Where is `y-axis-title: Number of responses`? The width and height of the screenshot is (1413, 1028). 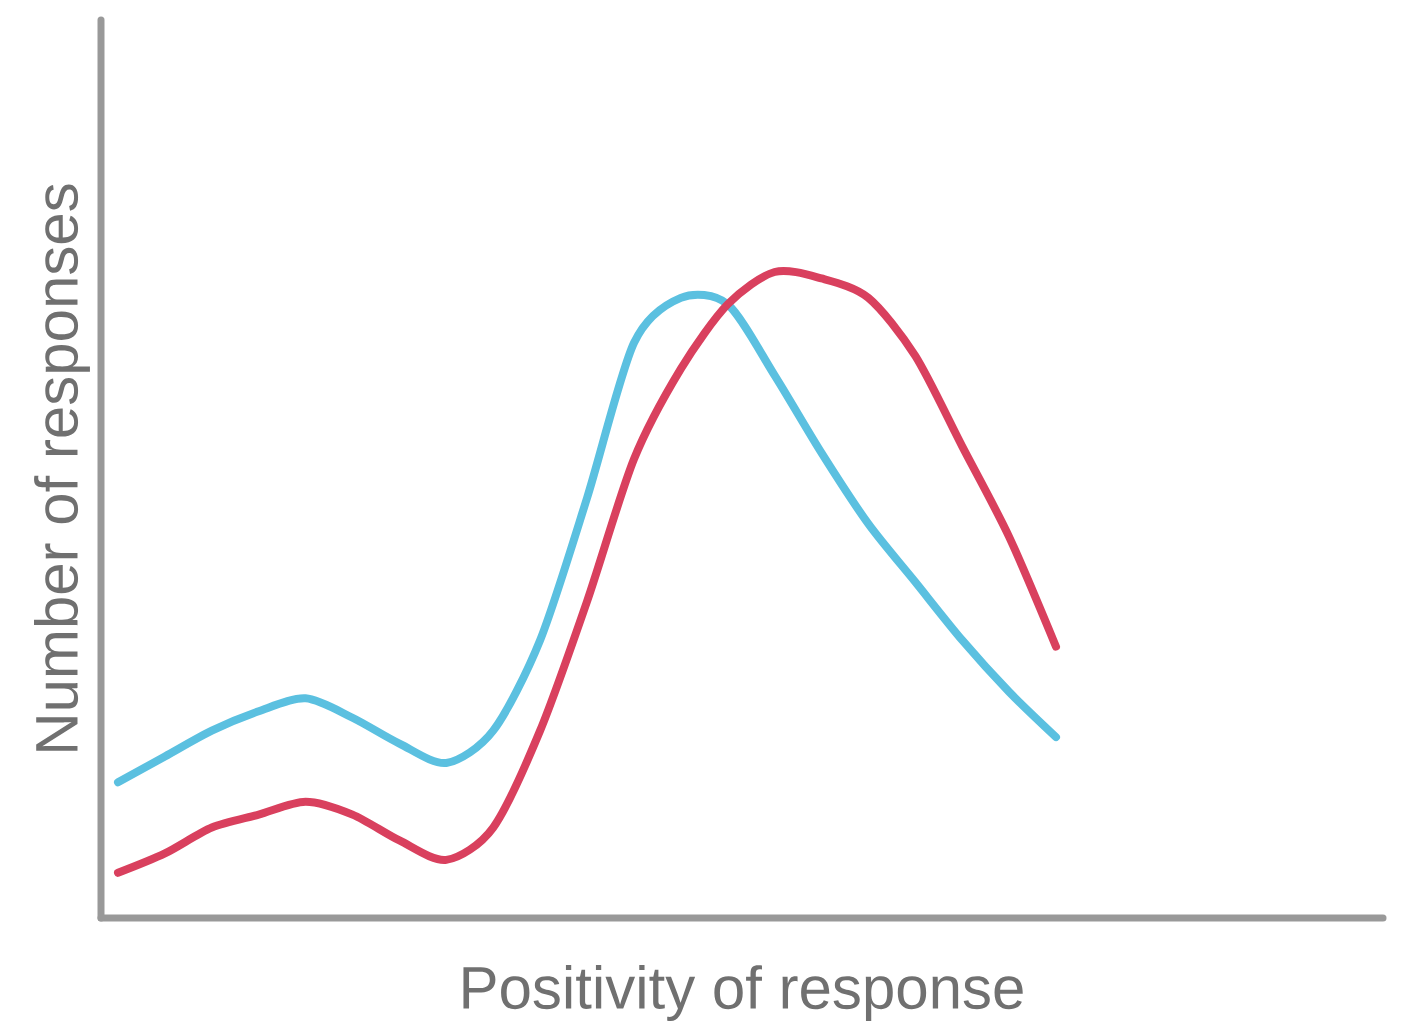
y-axis-title: Number of responses is located at coordinates (62, 468).